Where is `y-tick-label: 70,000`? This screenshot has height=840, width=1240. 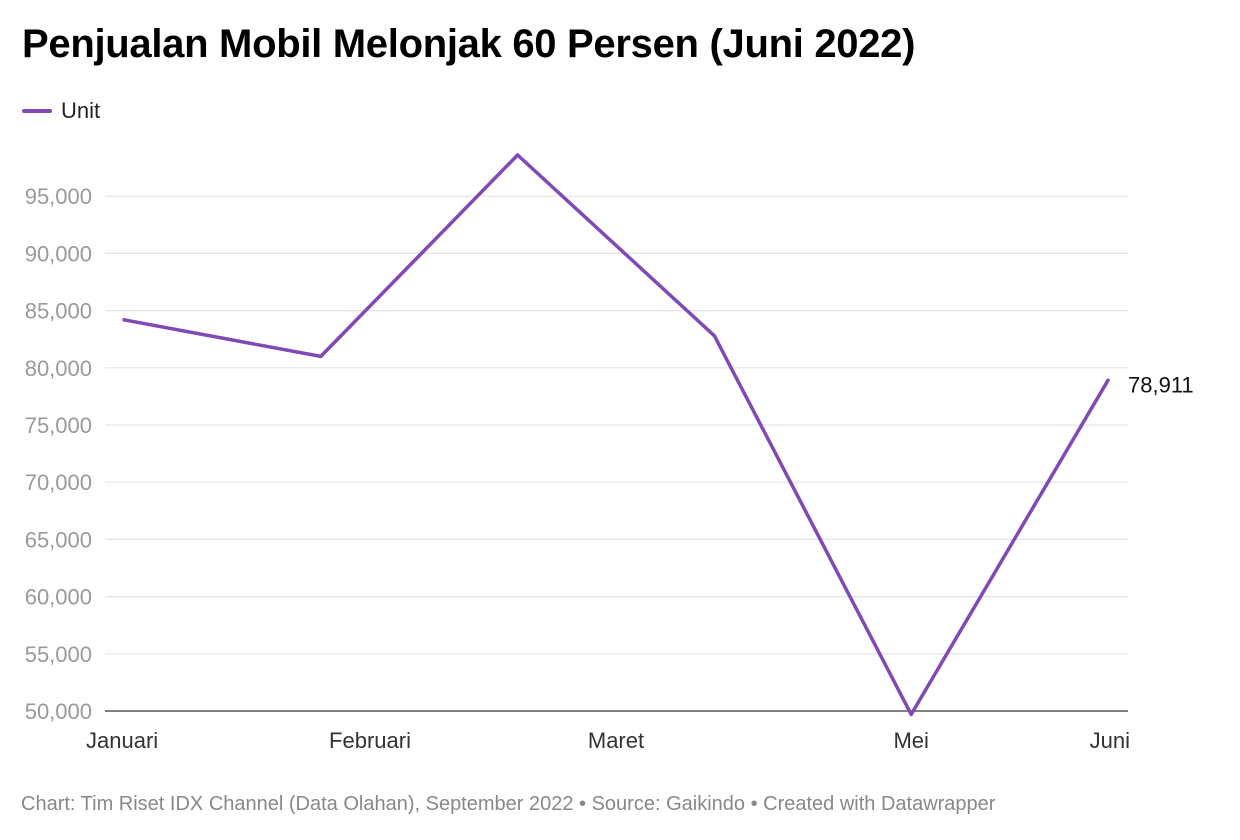 y-tick-label: 70,000 is located at coordinates (58, 482).